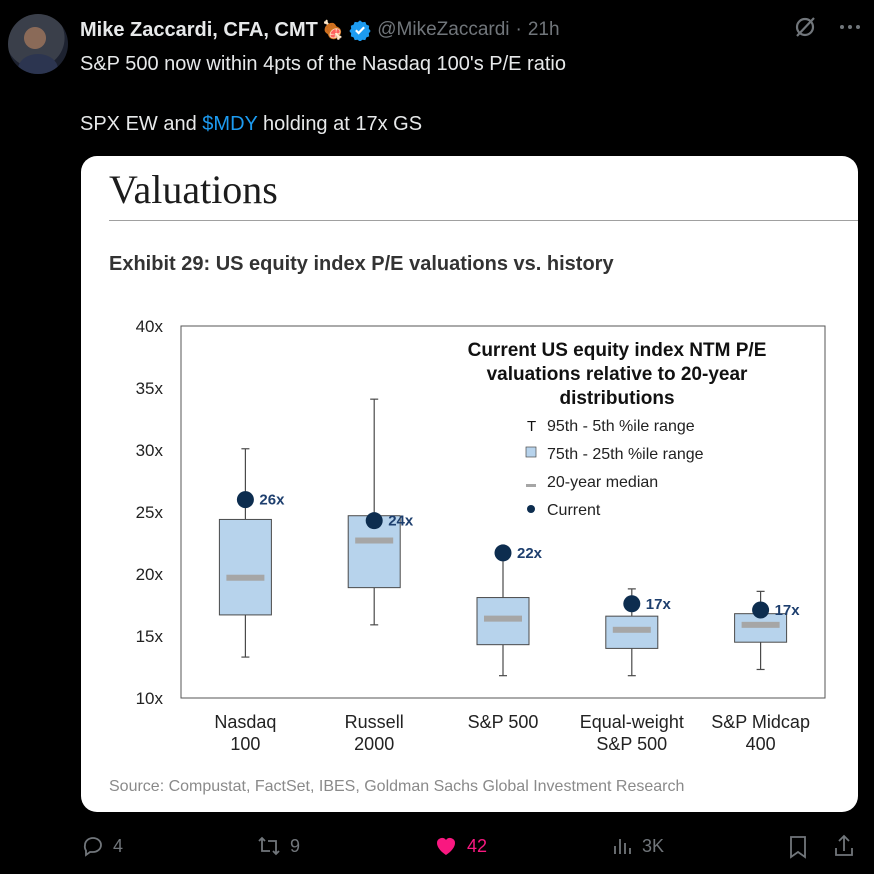 The height and width of the screenshot is (874, 874). I want to click on reply-icon, so click(92, 847).